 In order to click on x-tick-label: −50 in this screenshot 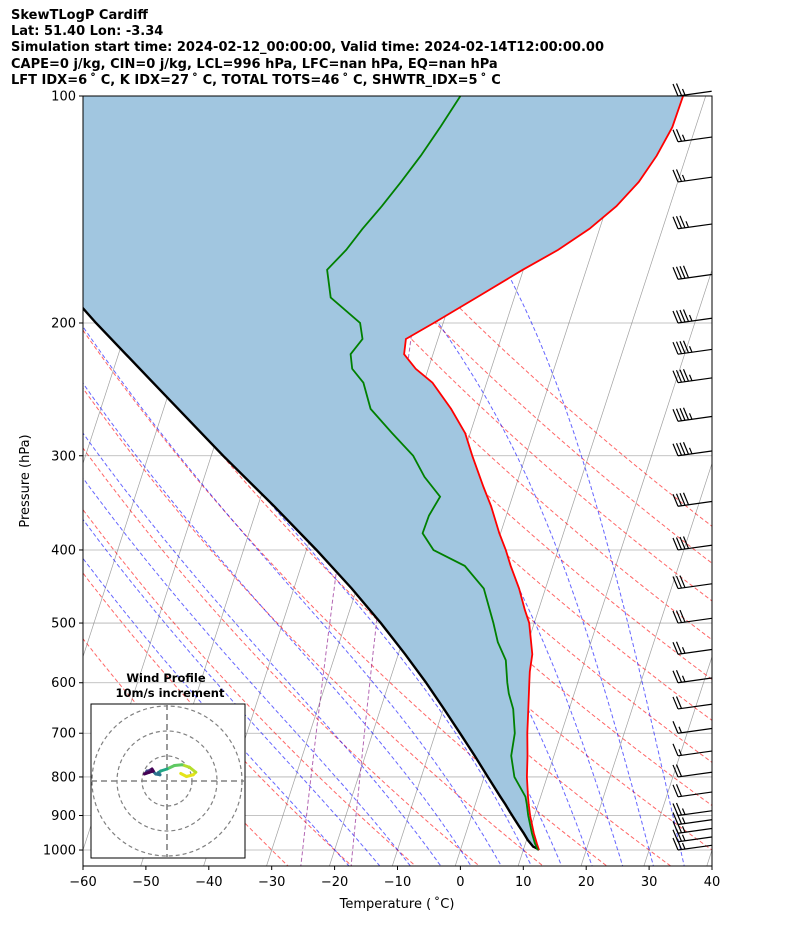, I will do `click(145, 882)`.